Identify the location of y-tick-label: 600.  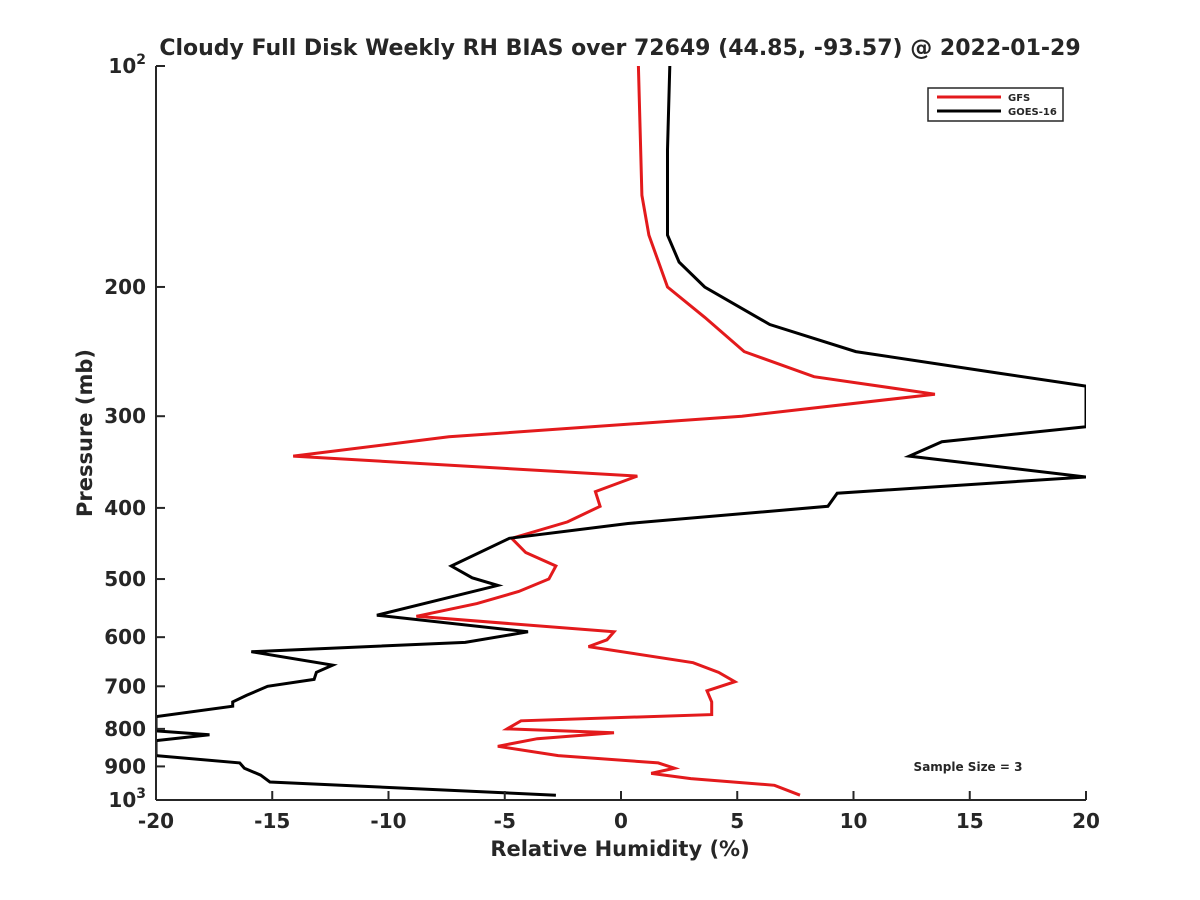
(125, 637).